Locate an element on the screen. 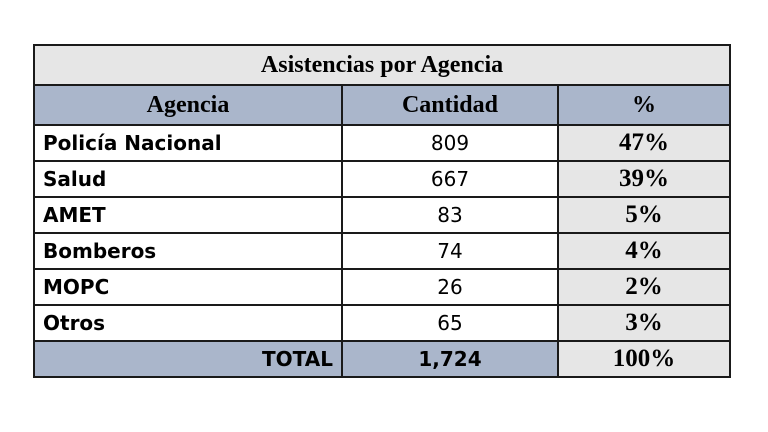 This screenshot has height=432, width=768. agency-cell: Salud is located at coordinates (188, 179).